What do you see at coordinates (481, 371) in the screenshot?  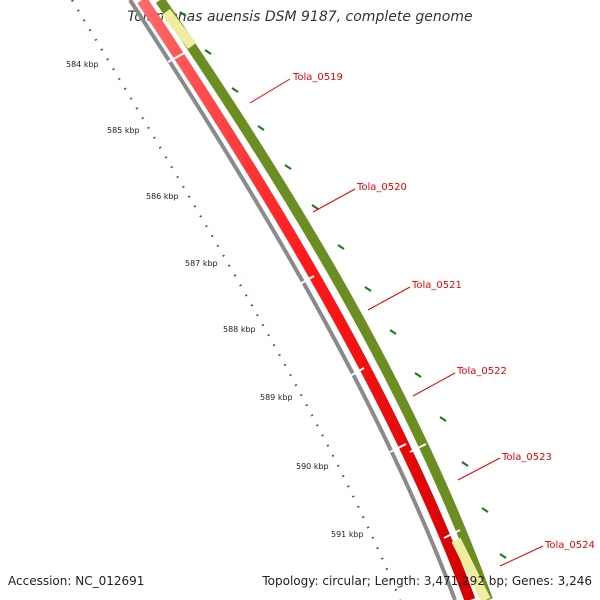 I see `gene-label: Tola_0522` at bounding box center [481, 371].